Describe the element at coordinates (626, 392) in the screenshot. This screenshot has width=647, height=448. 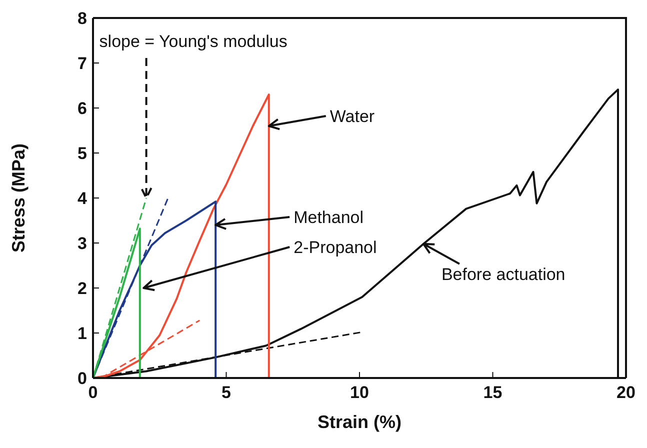
I see `x-tick-label: 20` at that location.